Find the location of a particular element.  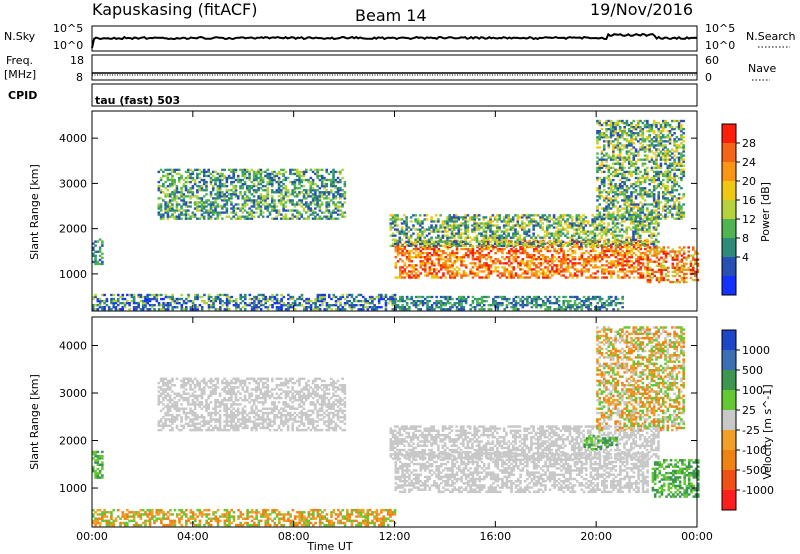

freq-tick-top: 18 is located at coordinates (77, 60).